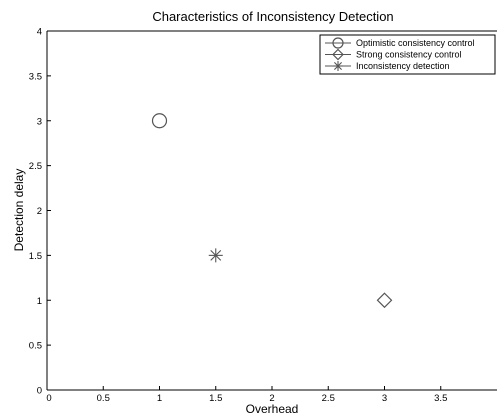  Describe the element at coordinates (159, 398) in the screenshot. I see `x-tick-label: 1` at that location.